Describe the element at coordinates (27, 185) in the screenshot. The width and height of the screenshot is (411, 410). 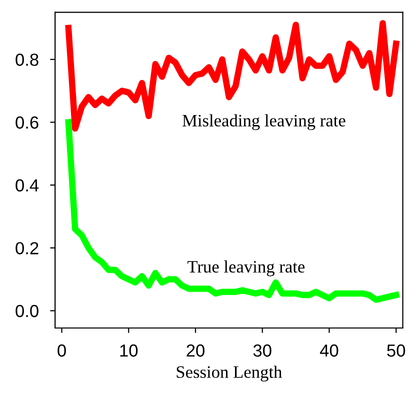
I see `y-tick-label: 0.4` at that location.